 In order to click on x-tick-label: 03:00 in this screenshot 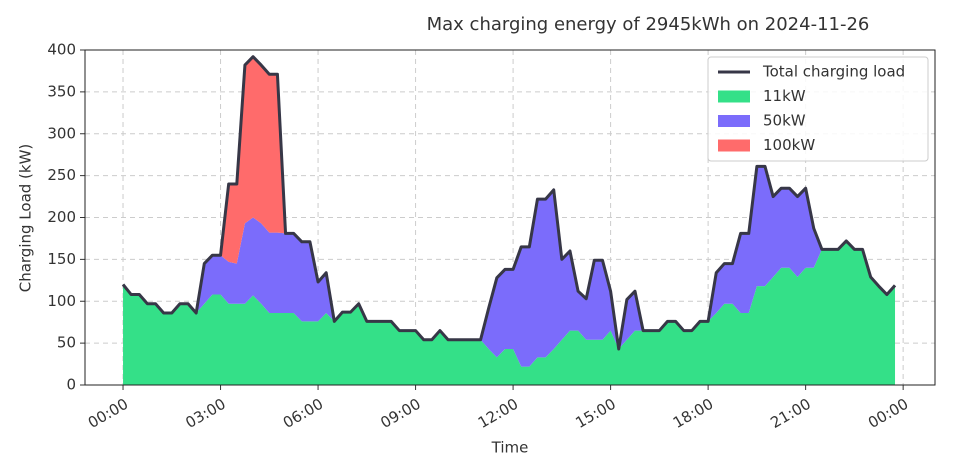, I will do `click(205, 413)`.